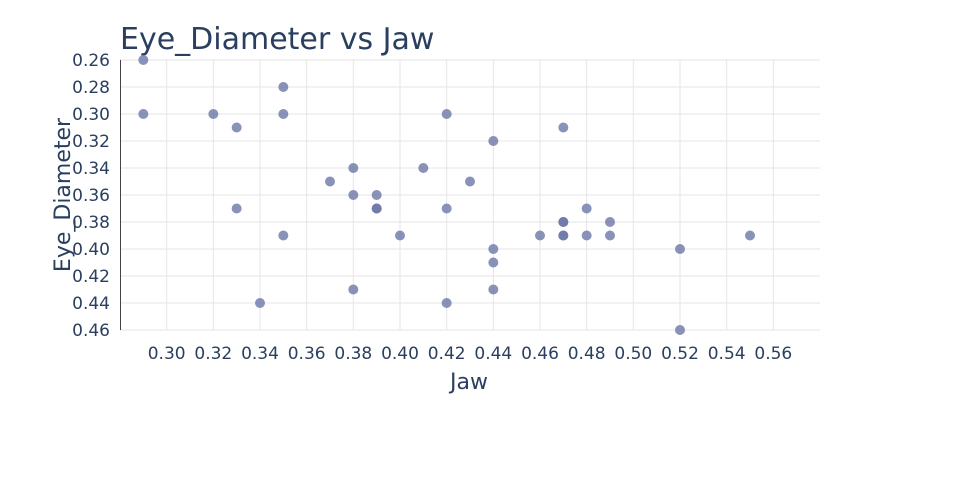 This screenshot has width=960, height=504. I want to click on chart-title: Eye_Diameter vs Jaw, so click(277, 39).